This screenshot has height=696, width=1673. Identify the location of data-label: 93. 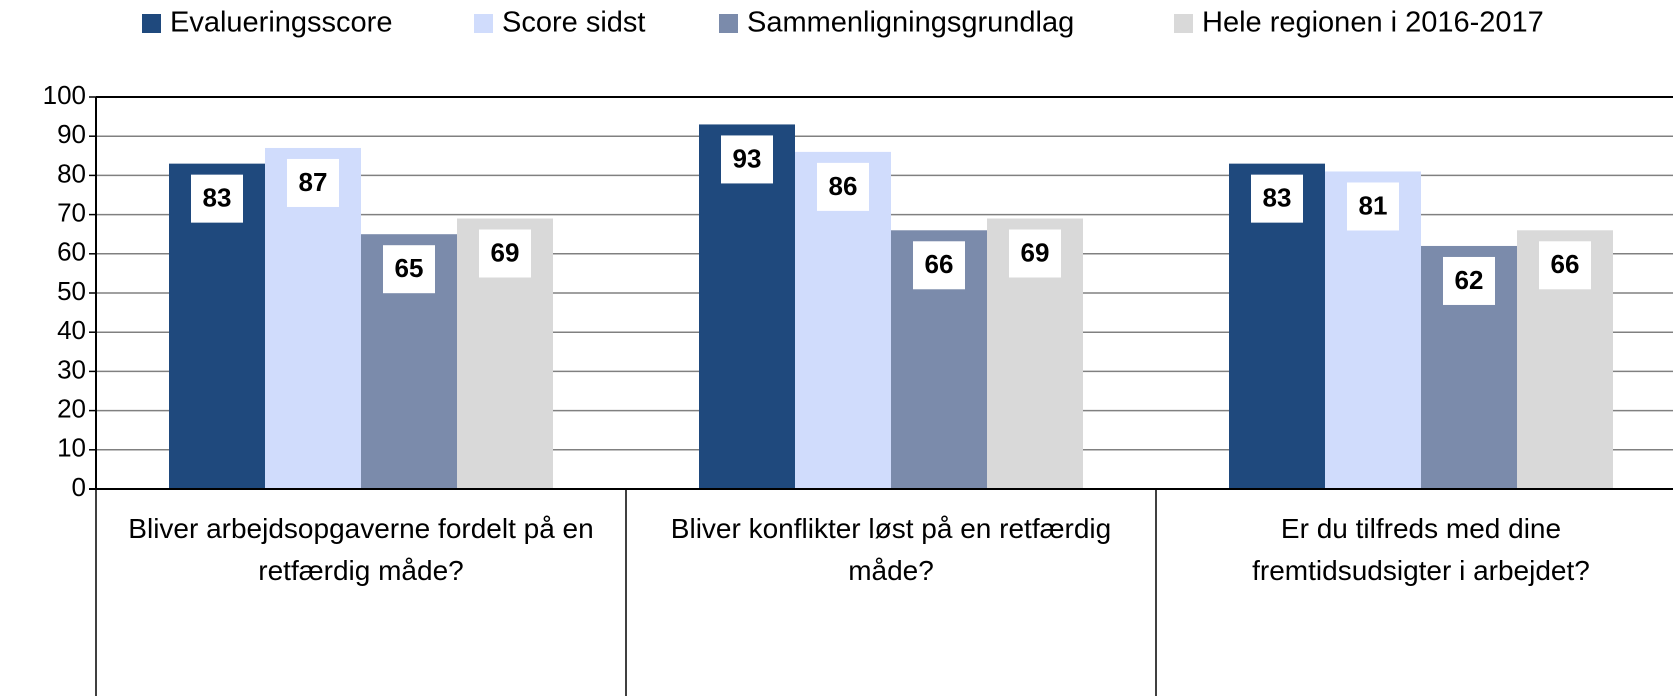
(747, 158).